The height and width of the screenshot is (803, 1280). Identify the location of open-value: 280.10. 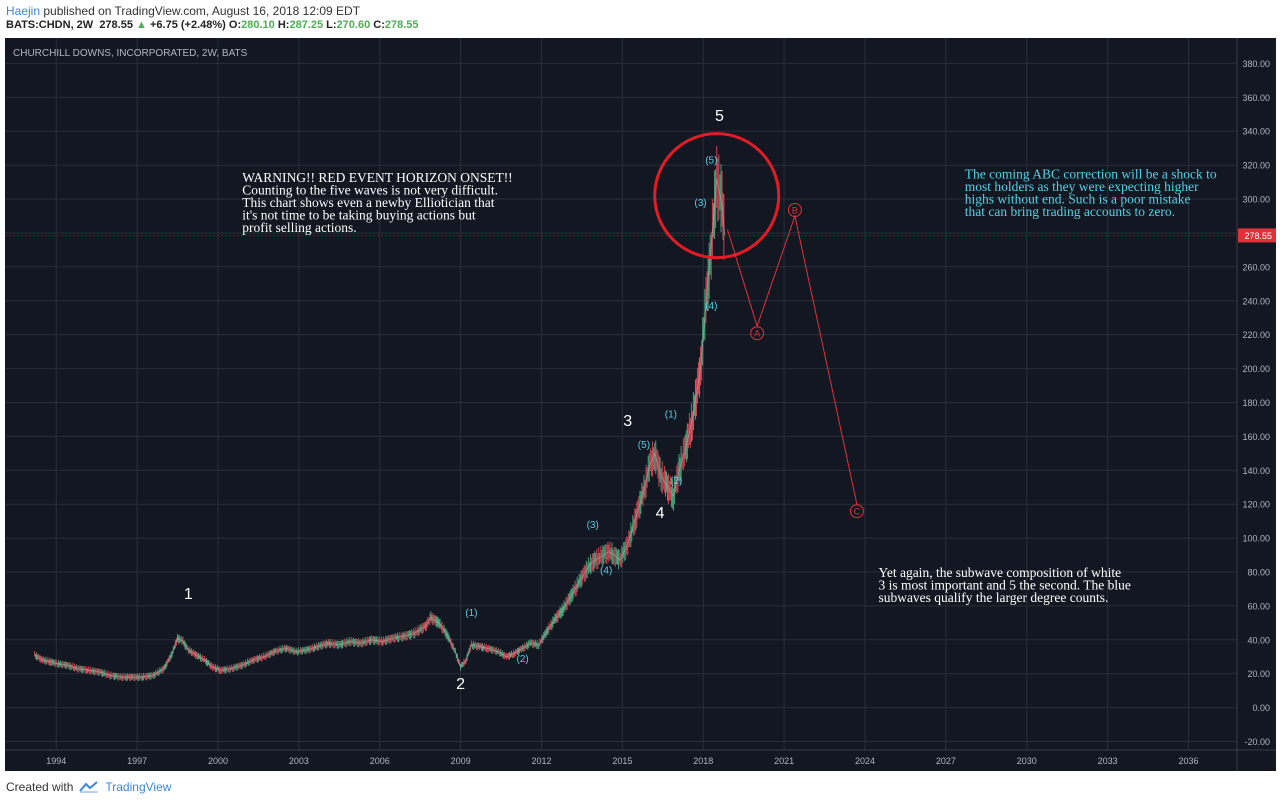
(258, 25).